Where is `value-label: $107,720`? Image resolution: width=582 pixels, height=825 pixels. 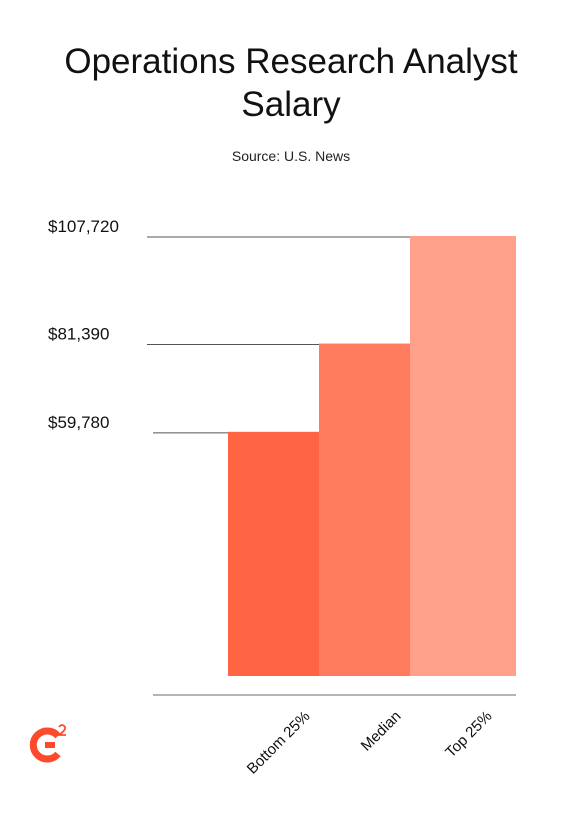 value-label: $107,720 is located at coordinates (83, 226).